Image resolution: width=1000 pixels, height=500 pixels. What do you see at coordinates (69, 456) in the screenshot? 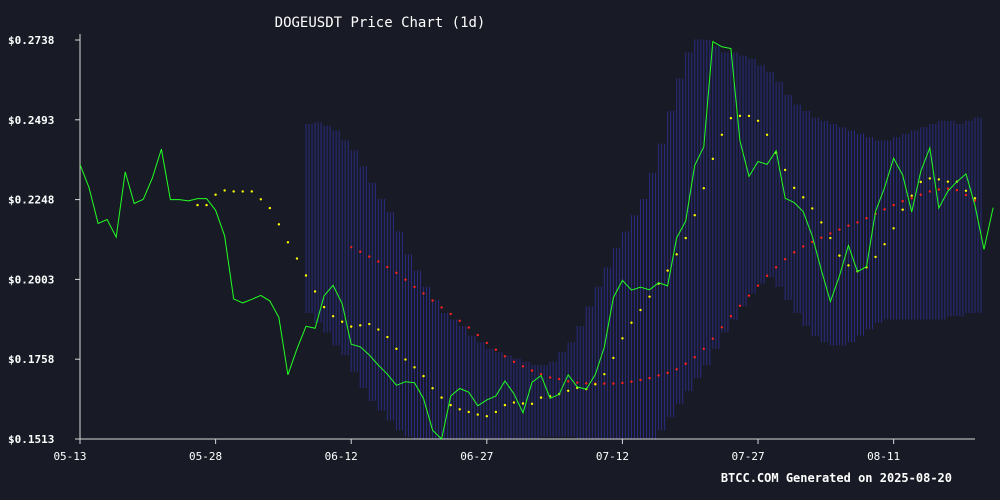
I see `x-tick-label: 05-13` at bounding box center [69, 456].